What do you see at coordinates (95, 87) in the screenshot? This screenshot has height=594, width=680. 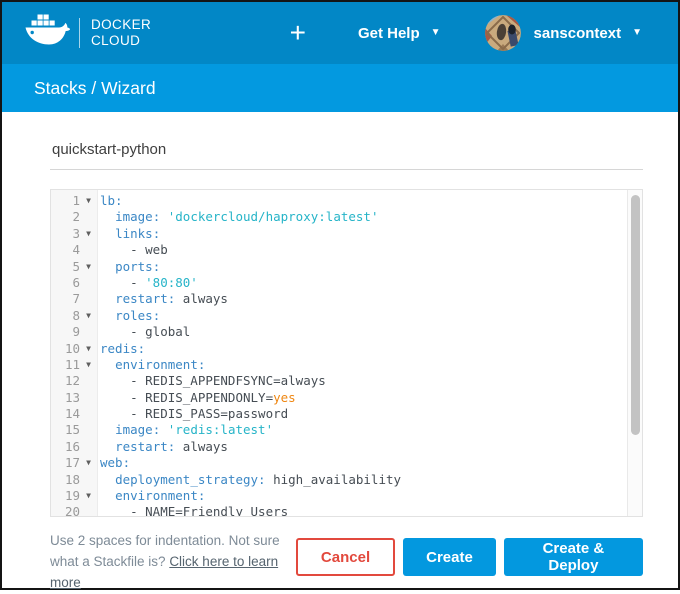 I see `breadcrumb: Stacks / Wizard` at bounding box center [95, 87].